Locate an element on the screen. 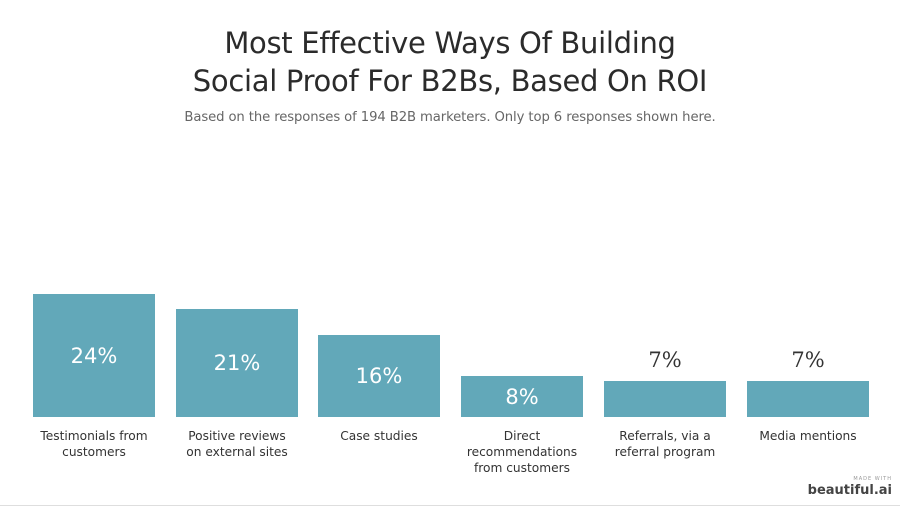 This screenshot has width=900, height=508. bar-value-label: 21% is located at coordinates (237, 363).